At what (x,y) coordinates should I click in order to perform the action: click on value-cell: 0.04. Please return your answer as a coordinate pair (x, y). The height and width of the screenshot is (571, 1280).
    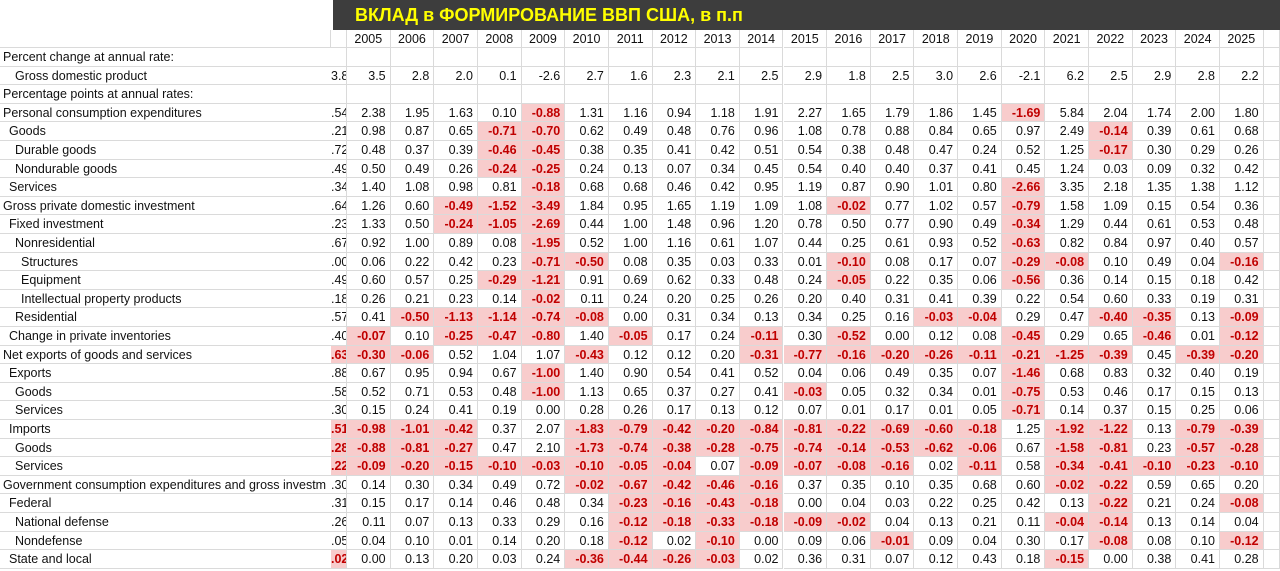
    Looking at the image, I should click on (849, 503).